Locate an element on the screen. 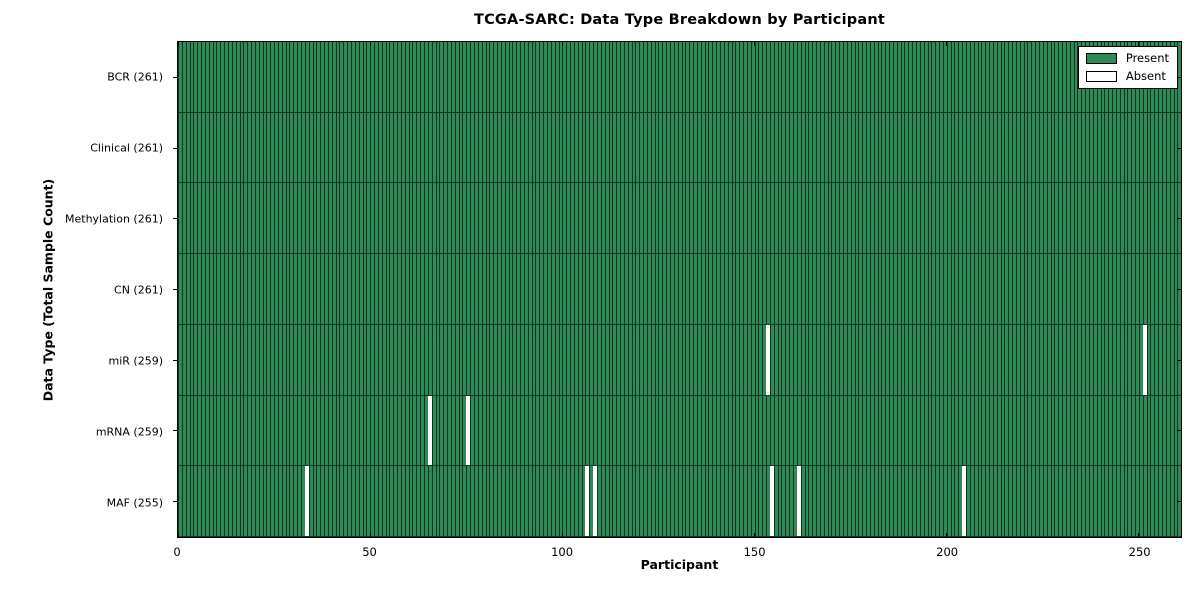 The image size is (1200, 600). y-tick-mark is located at coordinates (175, 219).